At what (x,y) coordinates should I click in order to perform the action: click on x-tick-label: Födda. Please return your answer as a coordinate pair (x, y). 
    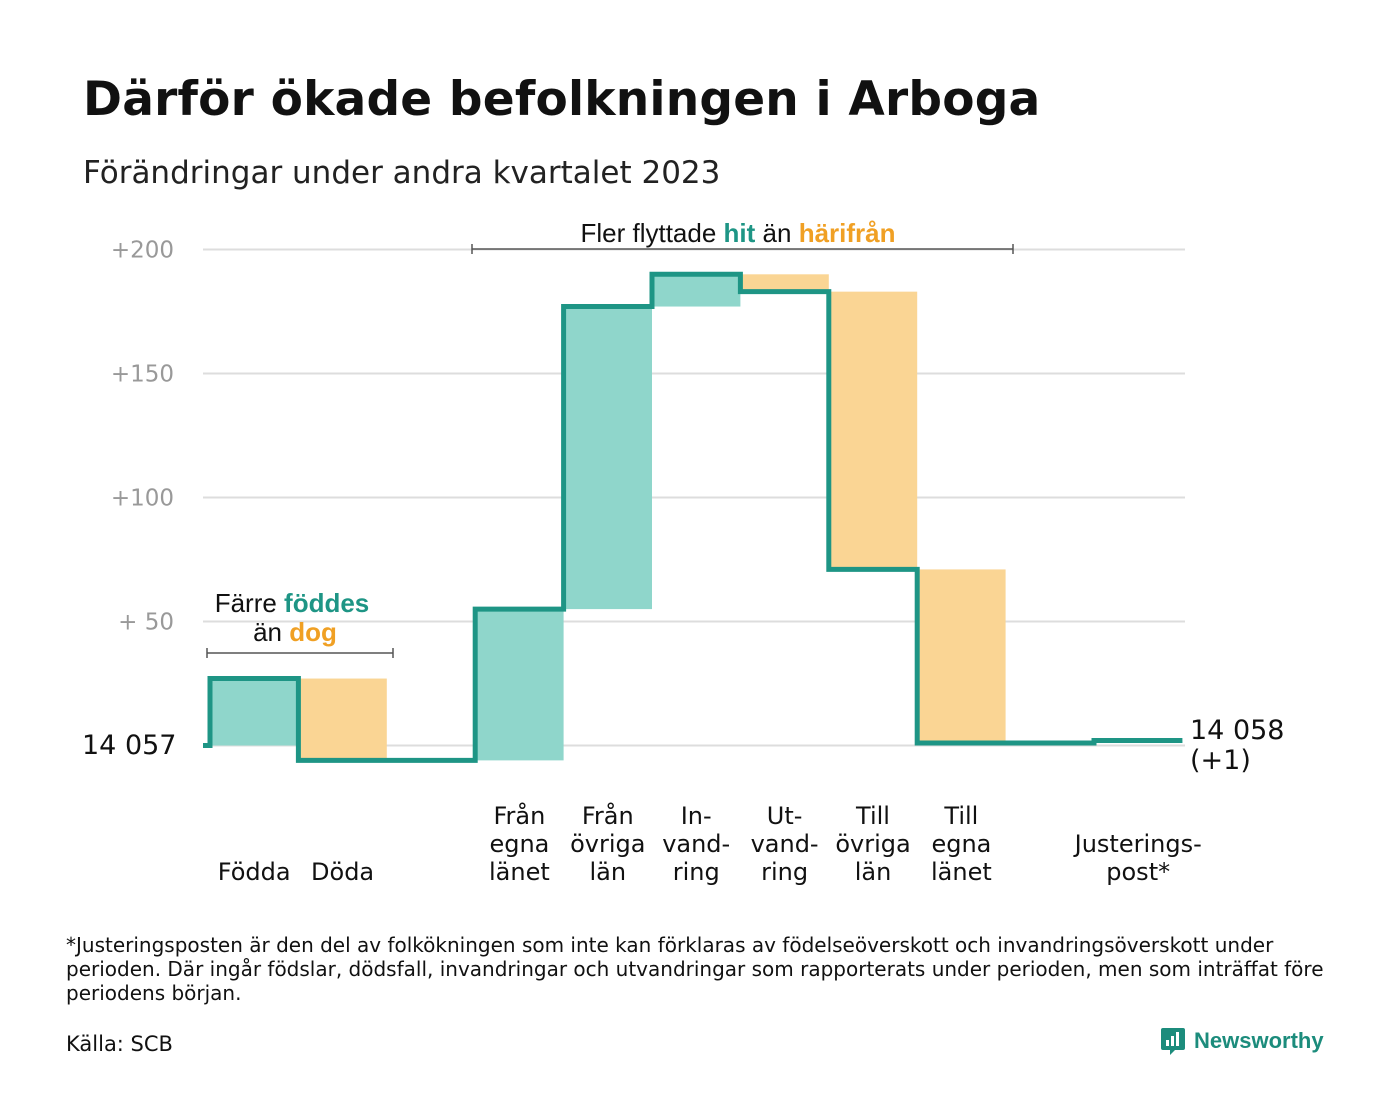
    Looking at the image, I should click on (254, 872).